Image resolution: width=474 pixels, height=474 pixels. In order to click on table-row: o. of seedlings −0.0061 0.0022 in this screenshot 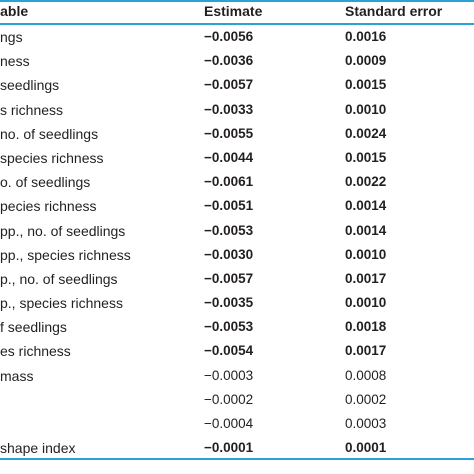, I will do `click(237, 182)`.